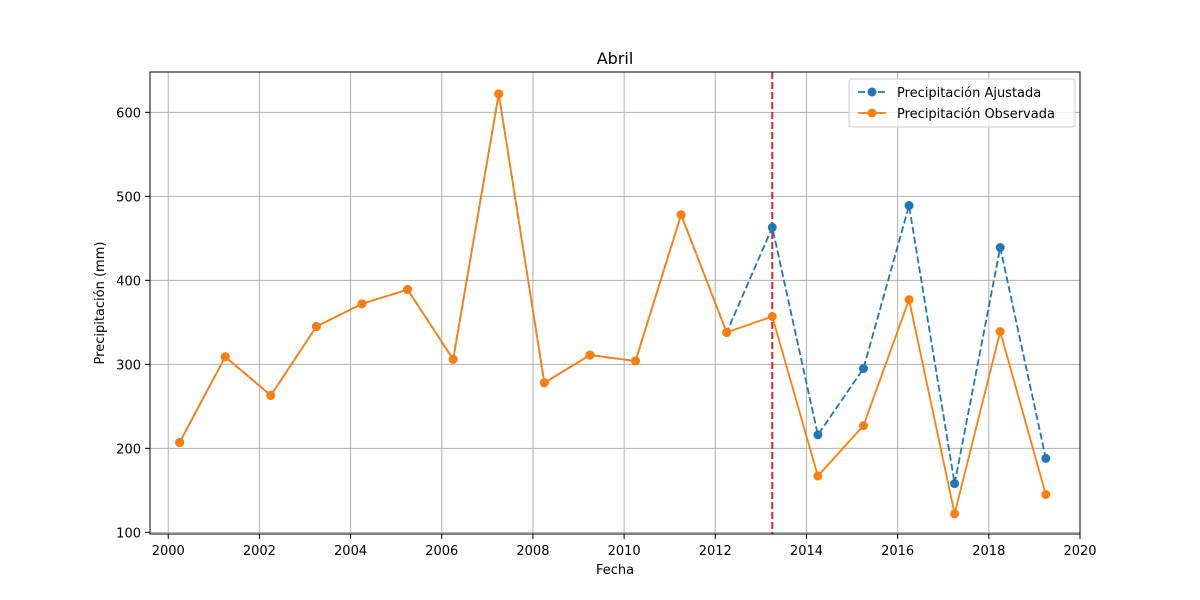 The height and width of the screenshot is (600, 1200). I want to click on legend-box, so click(962, 103).